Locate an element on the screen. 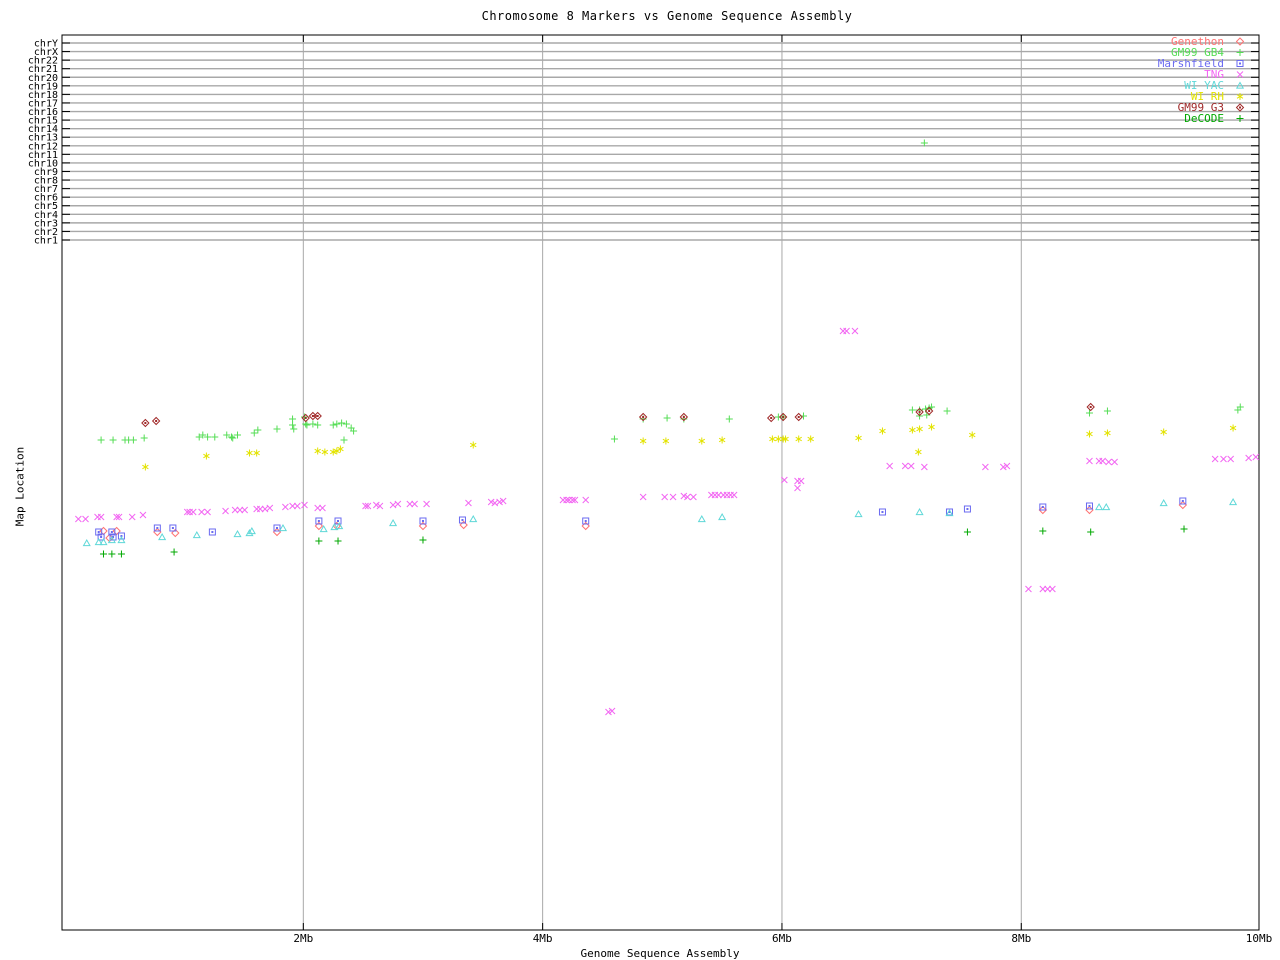  series-decode is located at coordinates (643, 541).